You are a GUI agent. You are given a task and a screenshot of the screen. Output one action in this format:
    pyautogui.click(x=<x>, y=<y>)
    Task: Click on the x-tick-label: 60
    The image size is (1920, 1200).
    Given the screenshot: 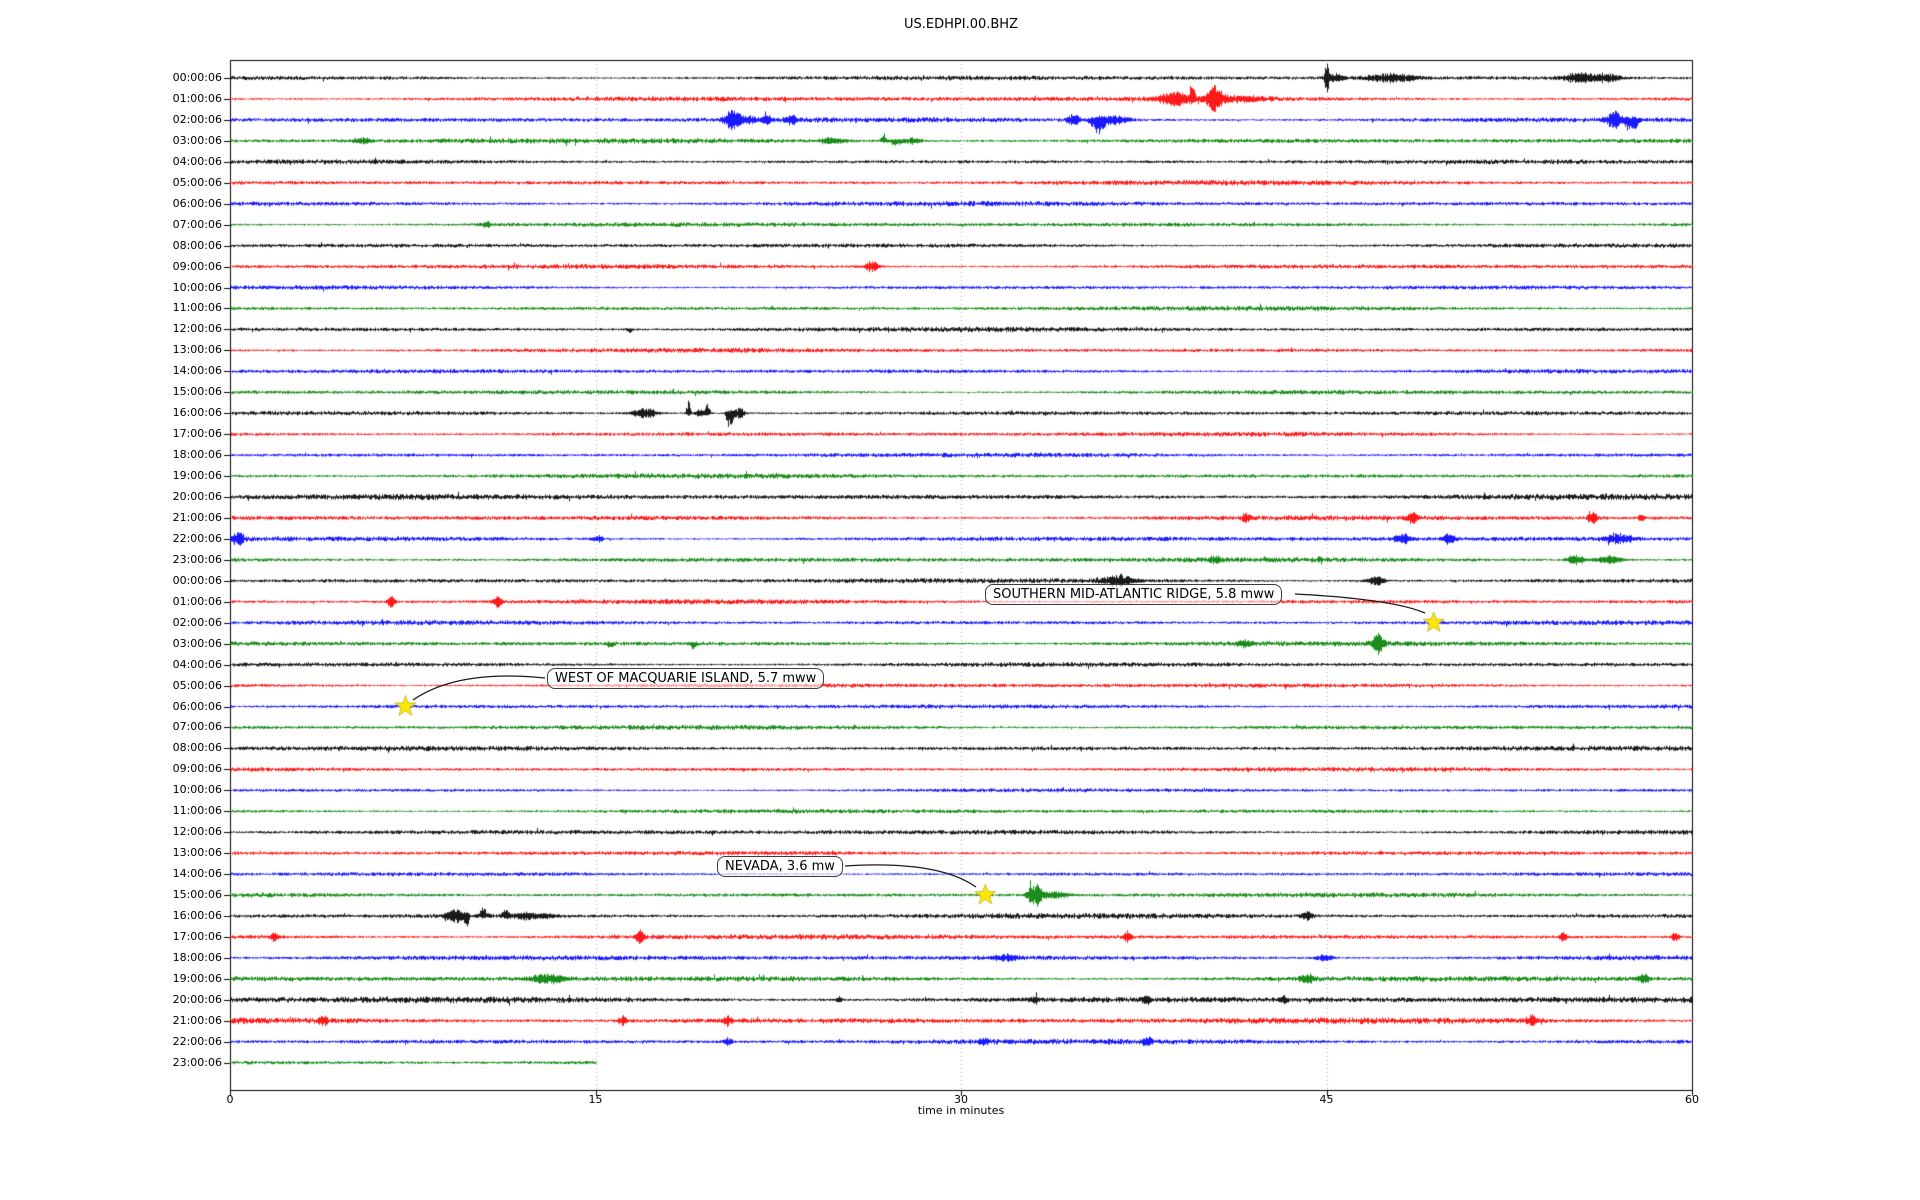 What is the action you would take?
    pyautogui.click(x=1692, y=1099)
    